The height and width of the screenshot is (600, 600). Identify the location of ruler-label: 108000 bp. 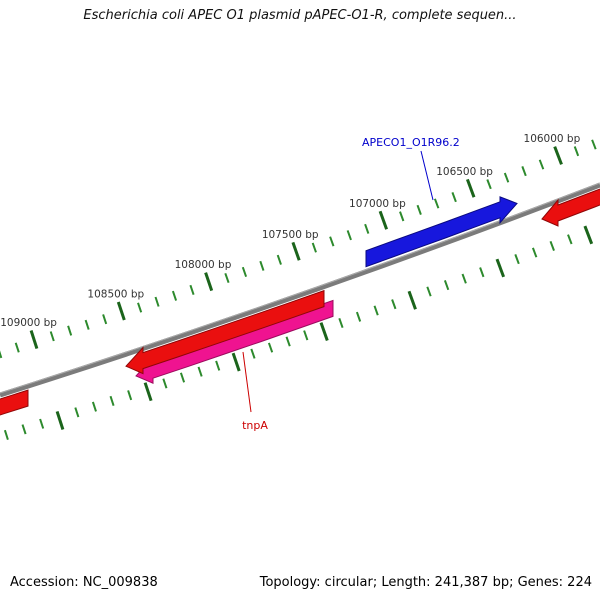
(203, 265).